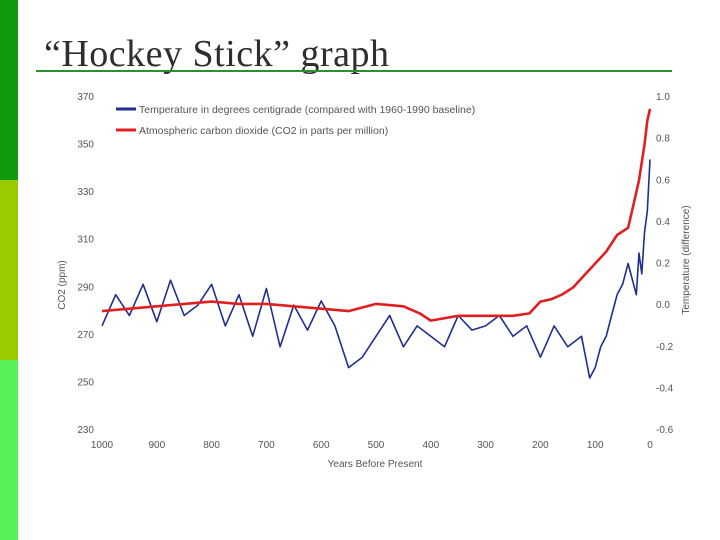 This screenshot has height=540, width=720. I want to click on y-right-tick-label: 0.6, so click(663, 180).